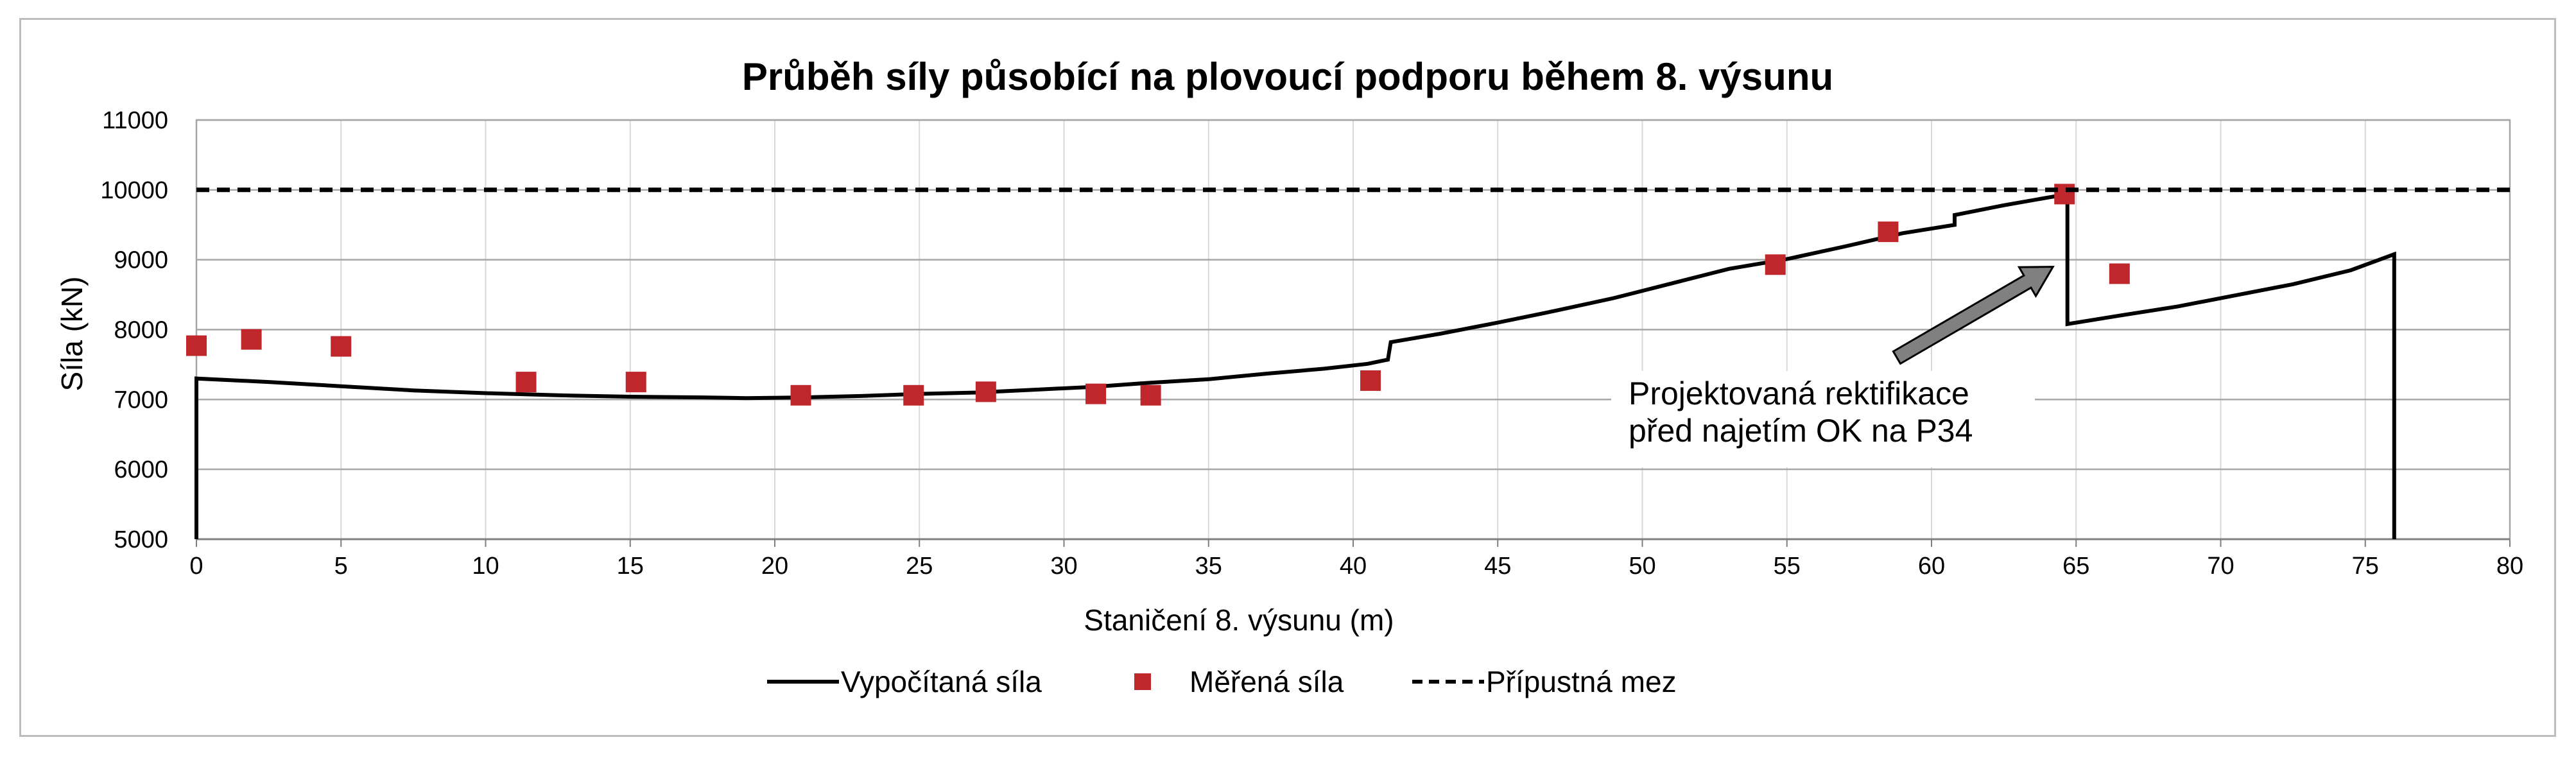 This screenshot has width=2576, height=760. Describe the element at coordinates (1799, 393) in the screenshot. I see `annotation-text-line: Projektovaná rektifikace` at that location.